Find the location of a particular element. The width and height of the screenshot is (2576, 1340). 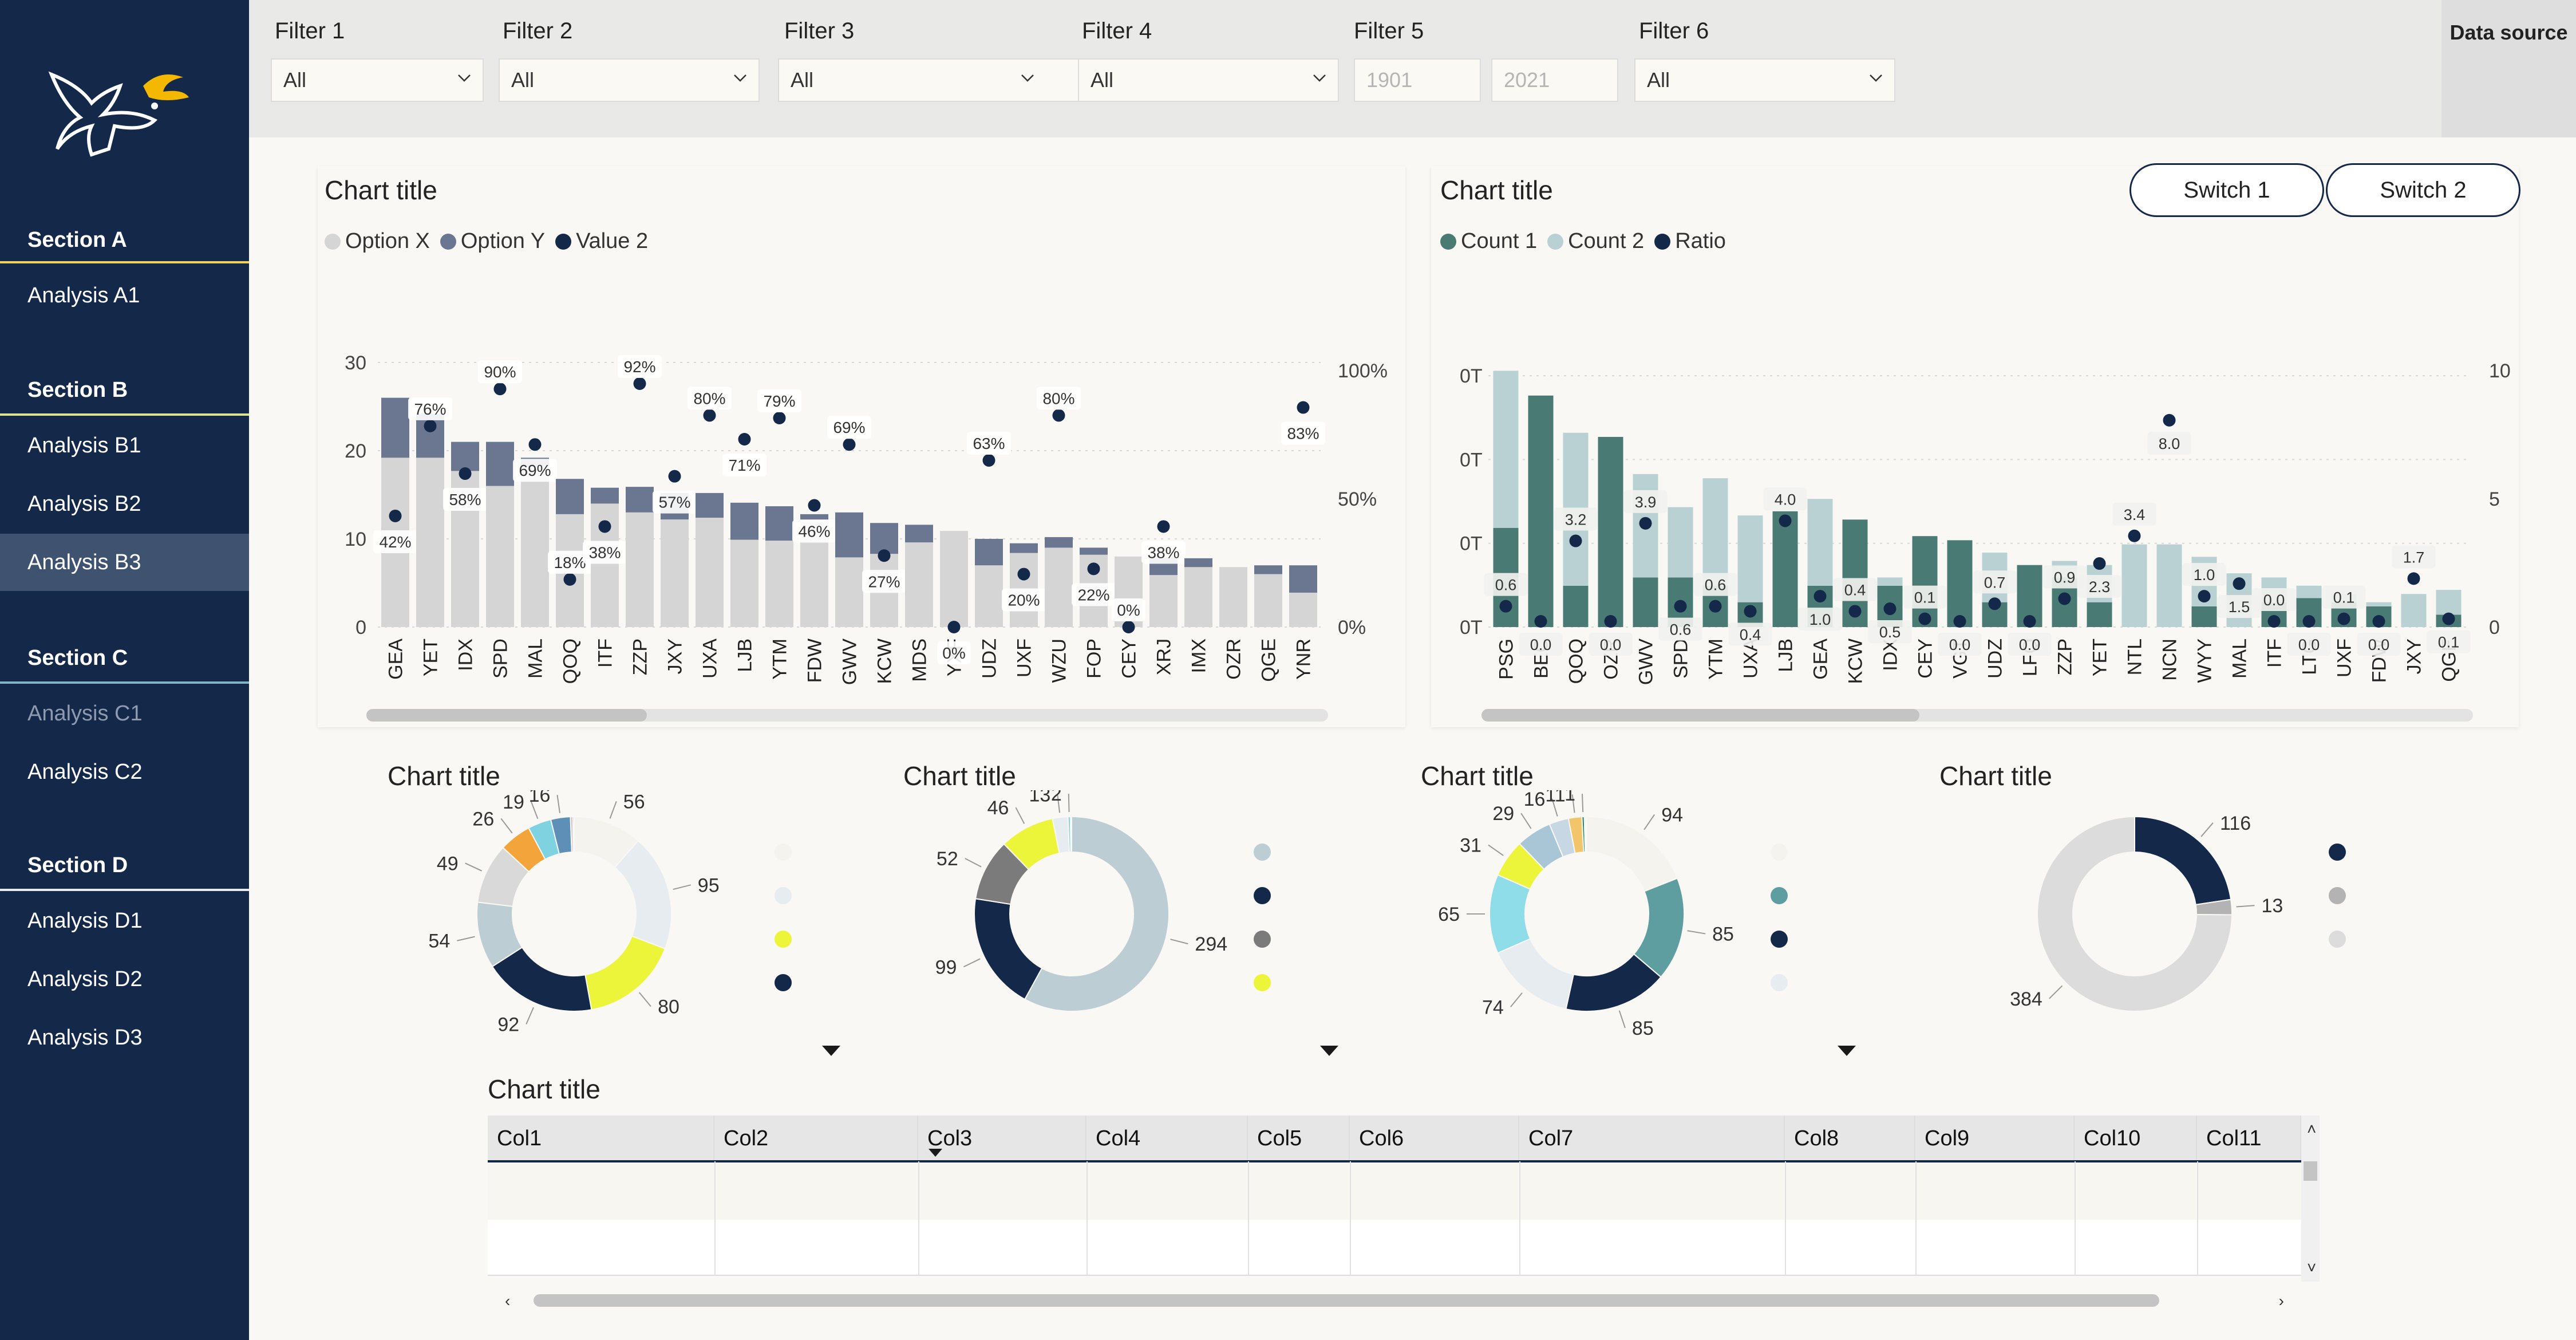

chart1-legend-item: Value 2 is located at coordinates (601, 241).